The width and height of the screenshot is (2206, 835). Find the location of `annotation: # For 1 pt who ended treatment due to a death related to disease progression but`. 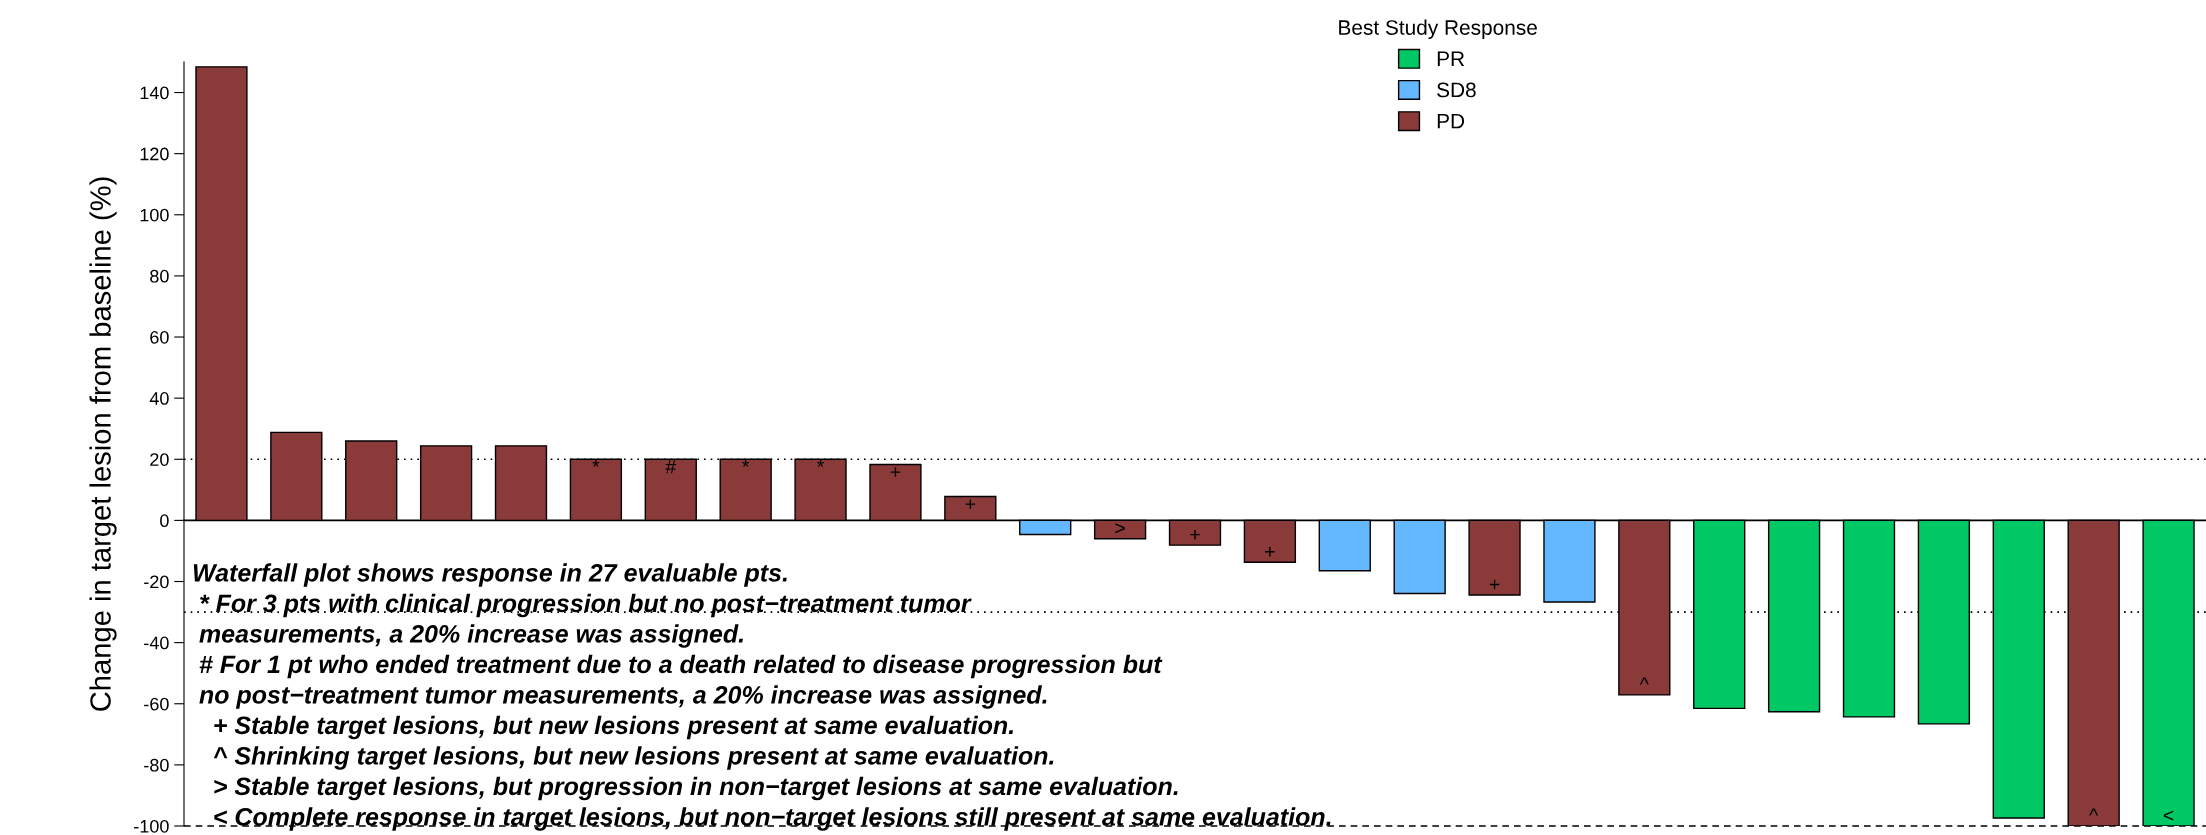

annotation: # For 1 pt who ended treatment due to a death related to disease progression but is located at coordinates (681, 666).